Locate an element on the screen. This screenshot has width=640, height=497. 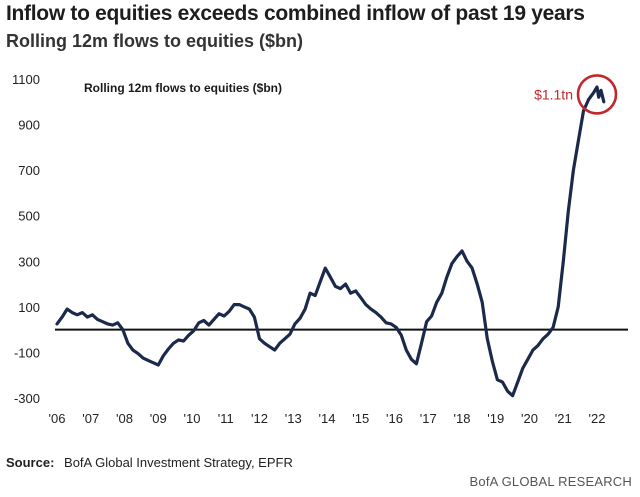
y-tick-label: 100 is located at coordinates (29, 307).